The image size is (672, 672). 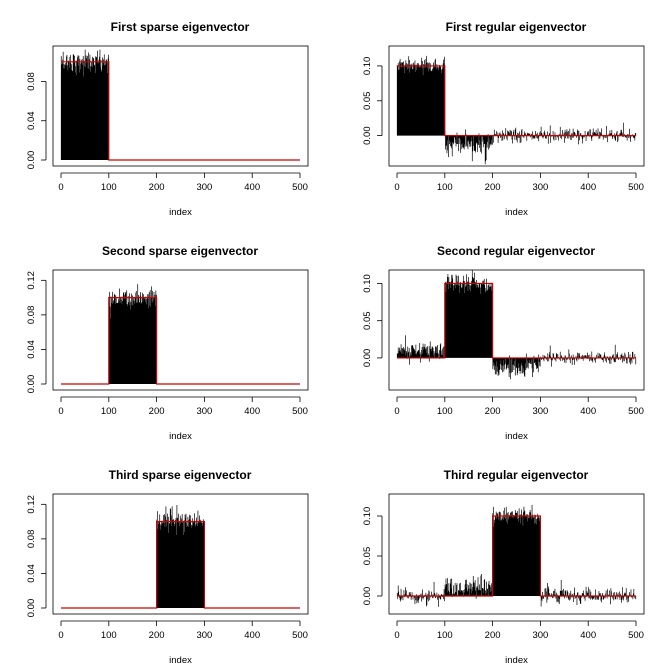 What do you see at coordinates (516, 475) in the screenshot?
I see `chart-title: Third regular eigenvector` at bounding box center [516, 475].